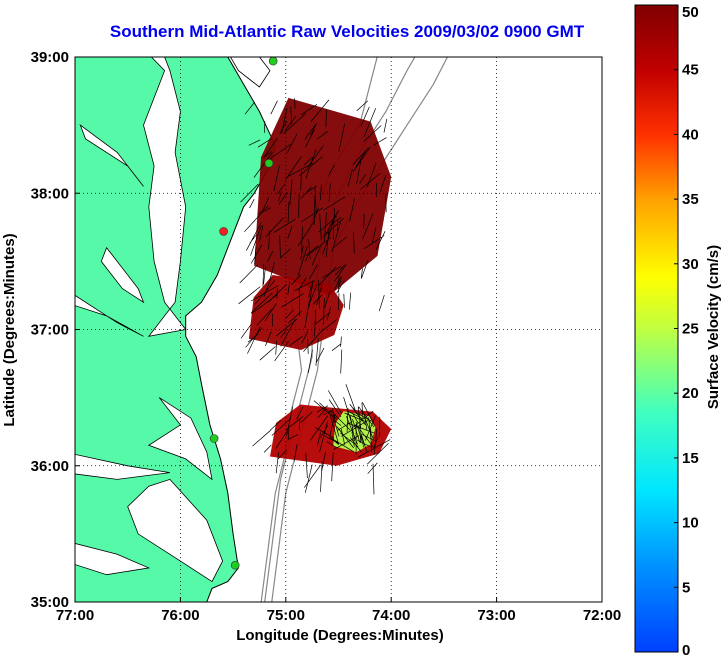  What do you see at coordinates (690, 199) in the screenshot?
I see `colorbar-tick-label: 35` at bounding box center [690, 199].